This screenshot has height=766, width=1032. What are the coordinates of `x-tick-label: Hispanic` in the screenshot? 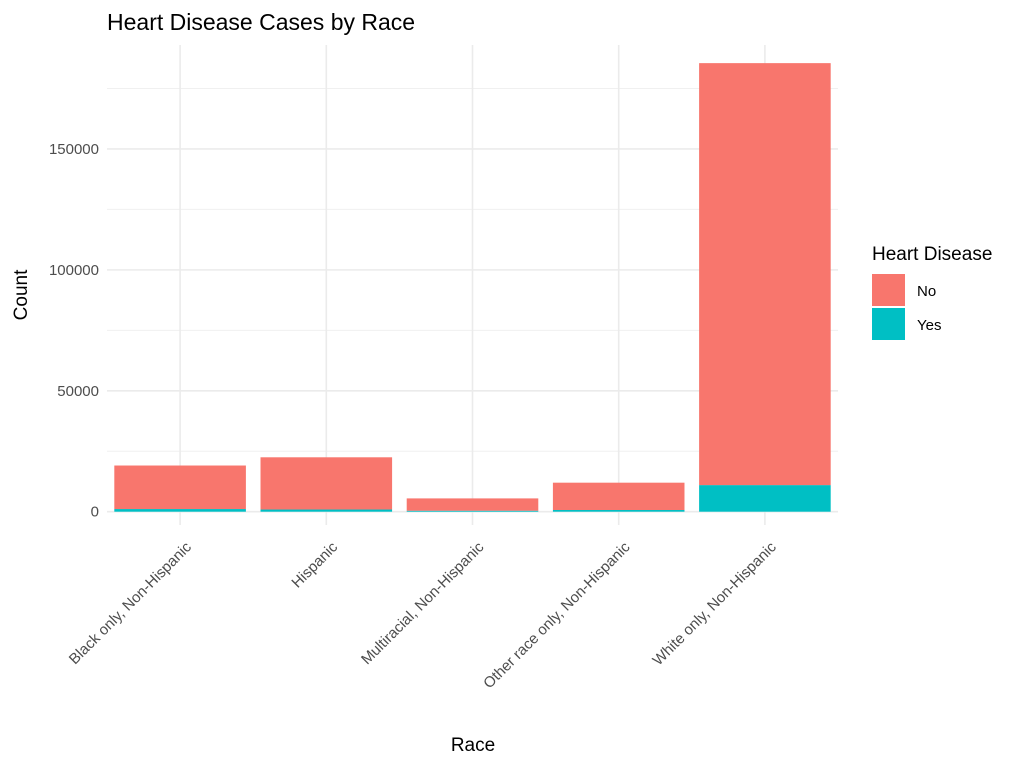 It's located at (314, 564).